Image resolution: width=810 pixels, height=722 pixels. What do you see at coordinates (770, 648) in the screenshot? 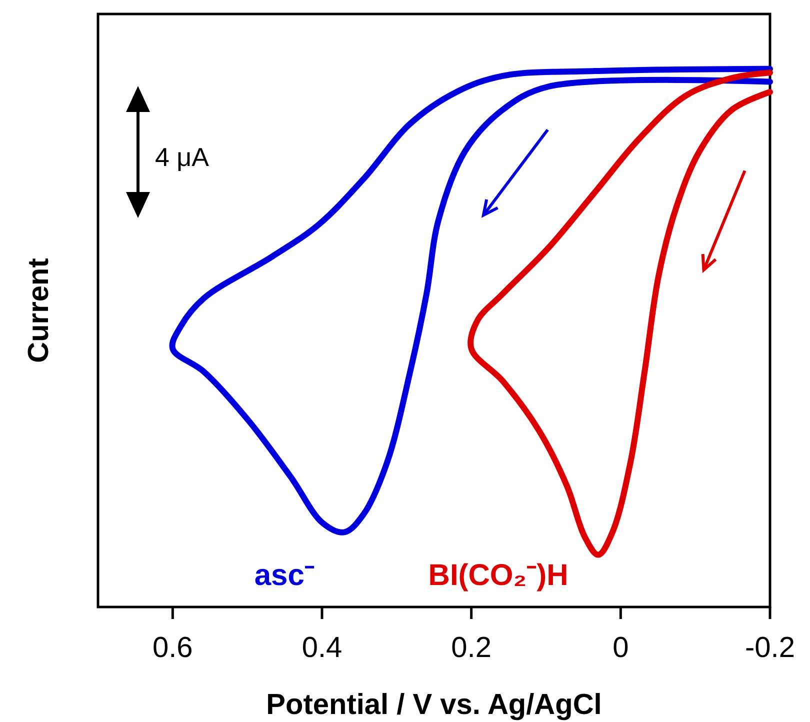
I see `x-tick-label: -0.2` at bounding box center [770, 648].